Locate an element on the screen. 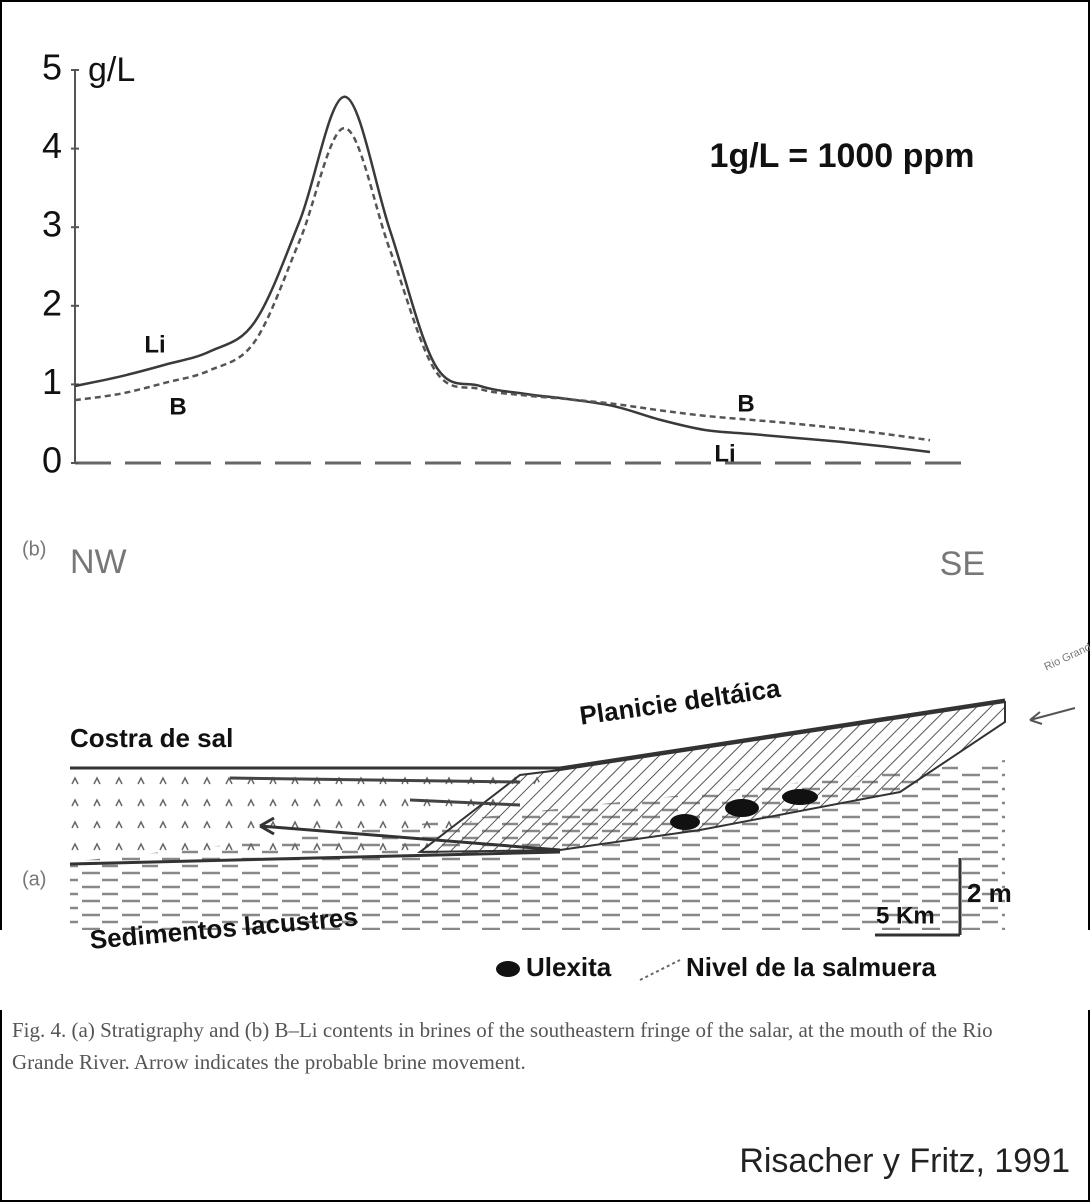 Image resolution: width=1090 pixels, height=1202 pixels. panel-label: (a) is located at coordinates (34, 879).